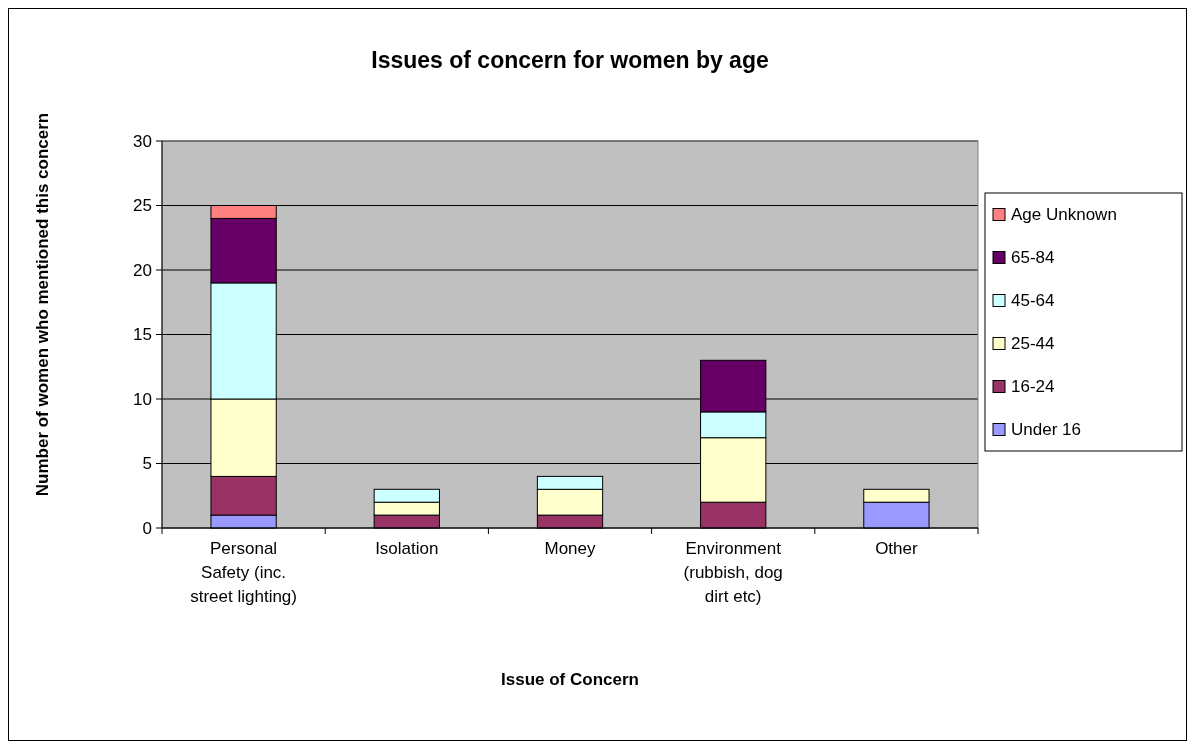 The width and height of the screenshot is (1189, 744). I want to click on x-tick-label: Personal Safety (inc. street lighting), so click(243, 572).